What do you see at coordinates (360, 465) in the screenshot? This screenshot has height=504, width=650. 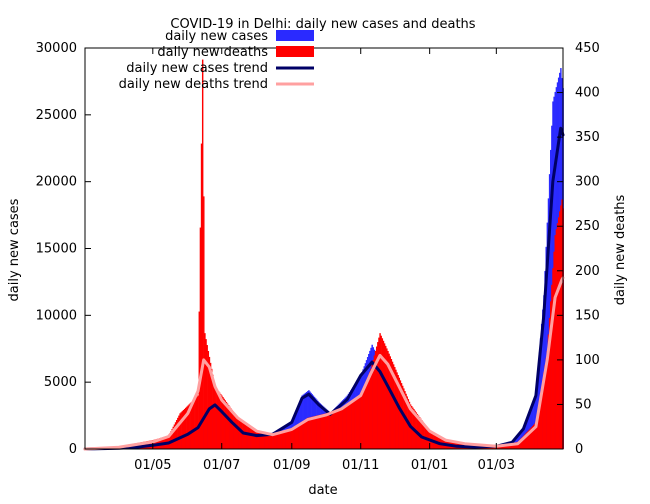 I see `x-tick-label: 01/11` at bounding box center [360, 465].